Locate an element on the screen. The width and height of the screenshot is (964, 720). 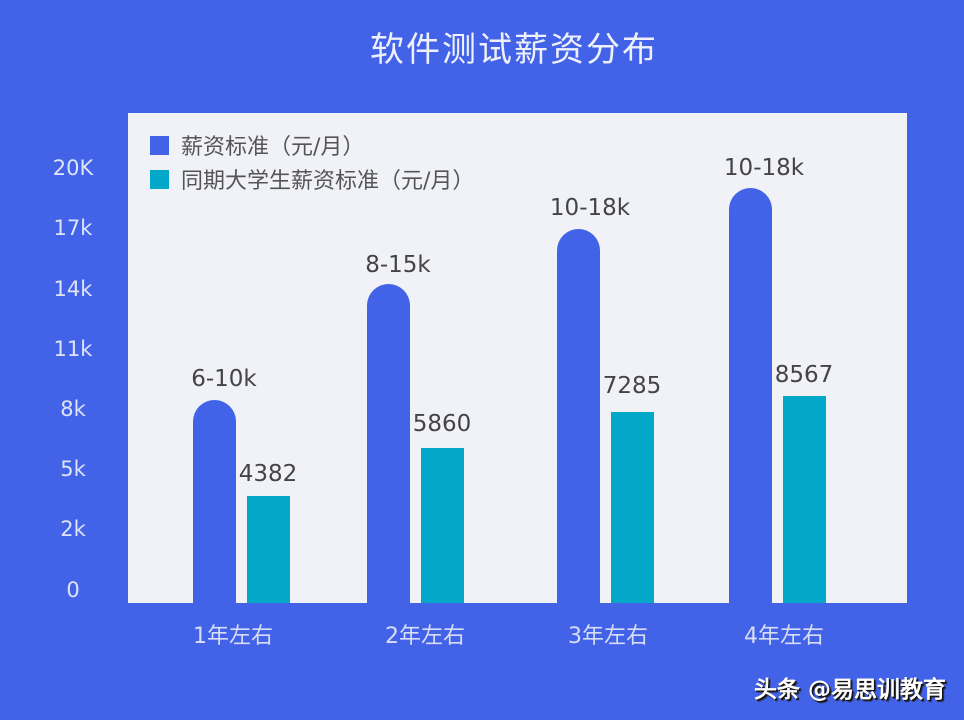
bar-graduate-4yr is located at coordinates (804, 499).